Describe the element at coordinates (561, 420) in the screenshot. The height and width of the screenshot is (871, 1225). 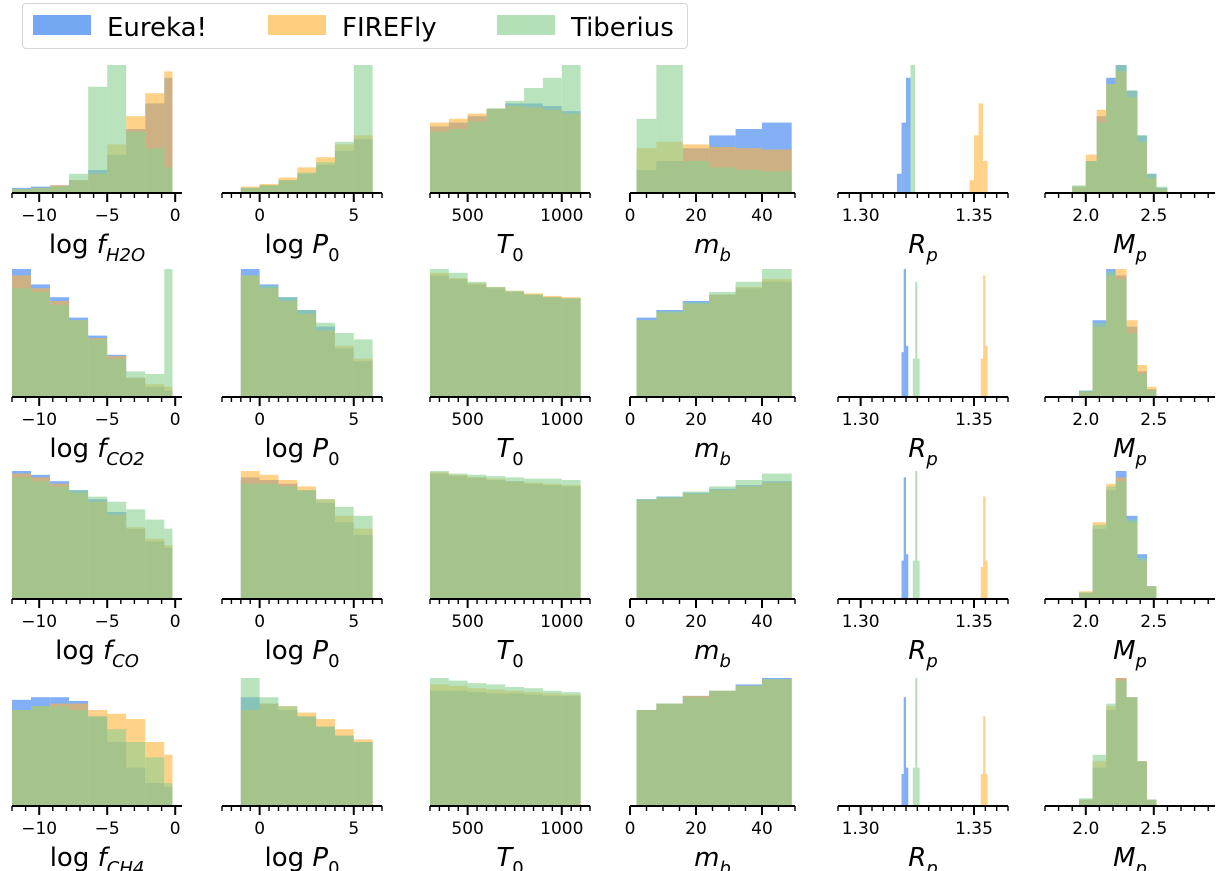
I see `tick-label: 1000` at that location.